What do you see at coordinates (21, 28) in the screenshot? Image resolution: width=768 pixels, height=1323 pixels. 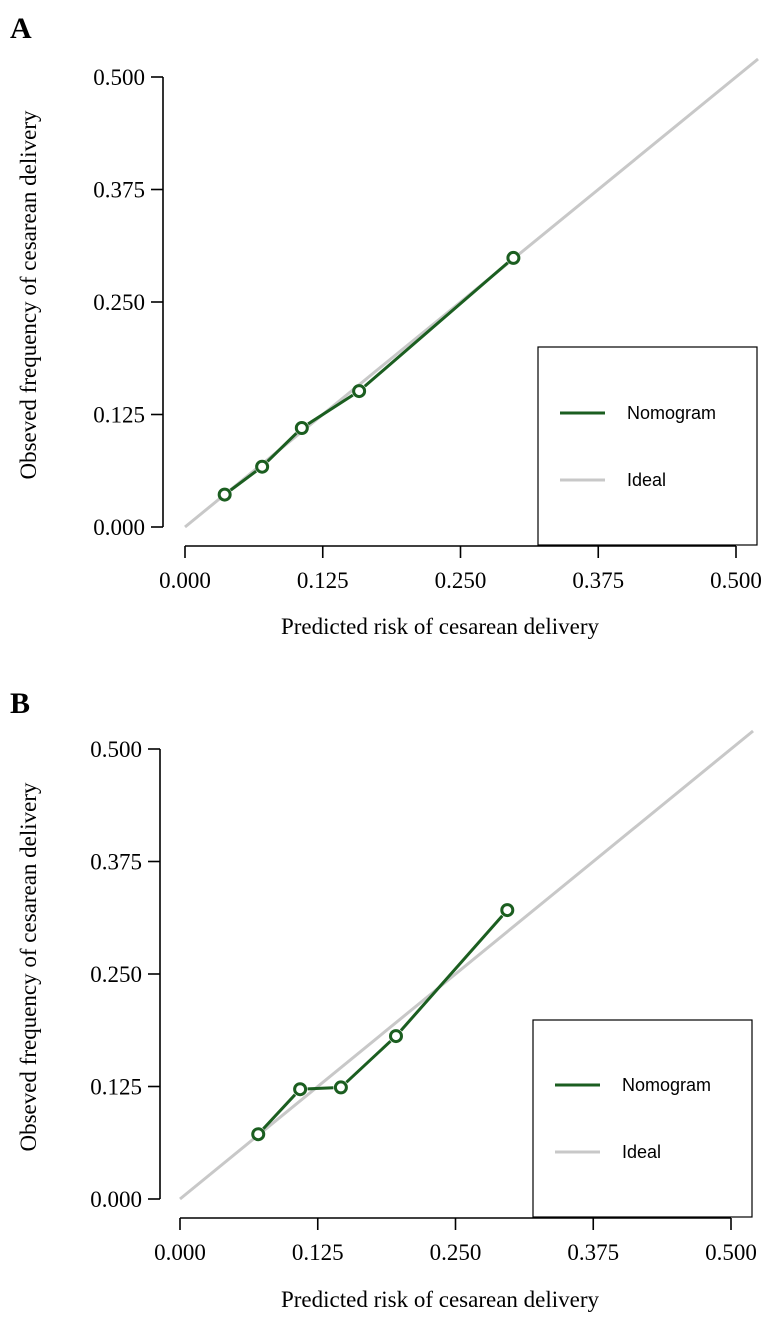 I see `panel-label: A` at bounding box center [21, 28].